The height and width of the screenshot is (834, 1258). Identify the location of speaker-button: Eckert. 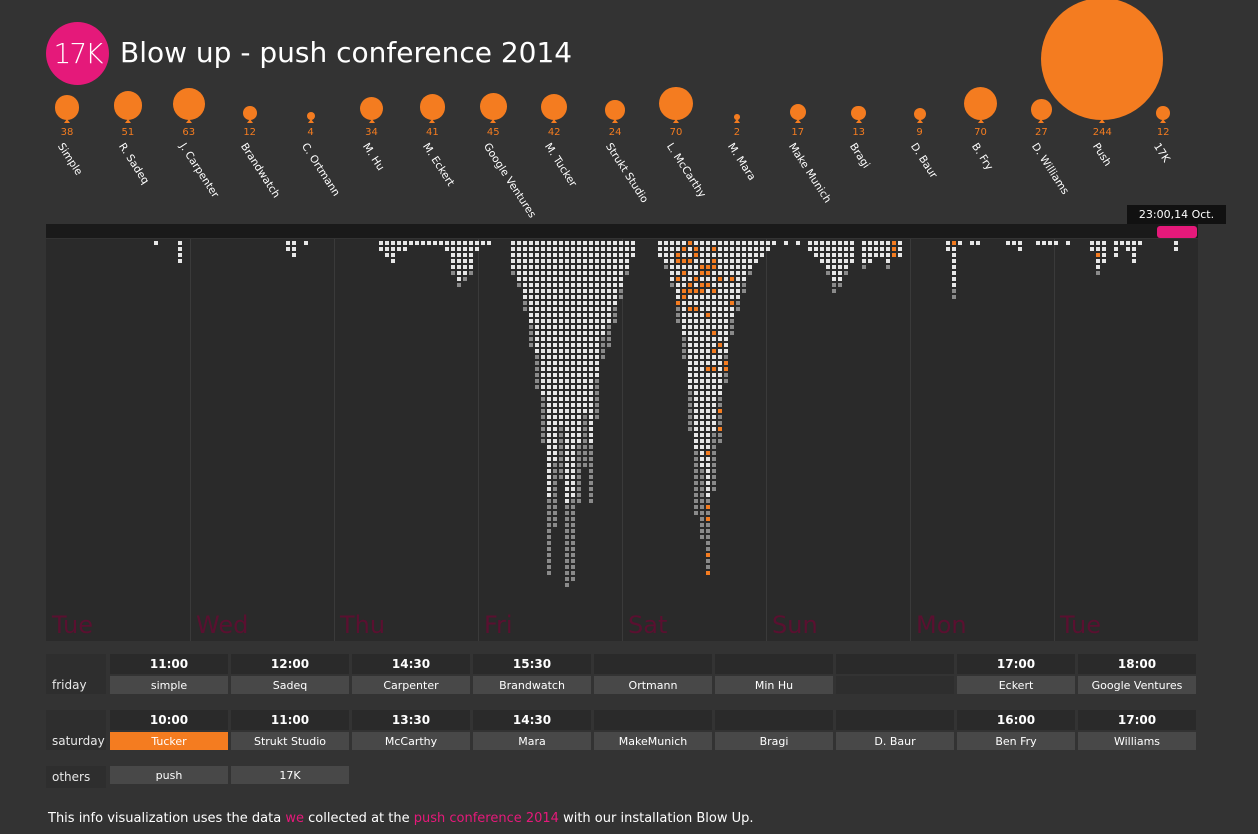
(1016, 685).